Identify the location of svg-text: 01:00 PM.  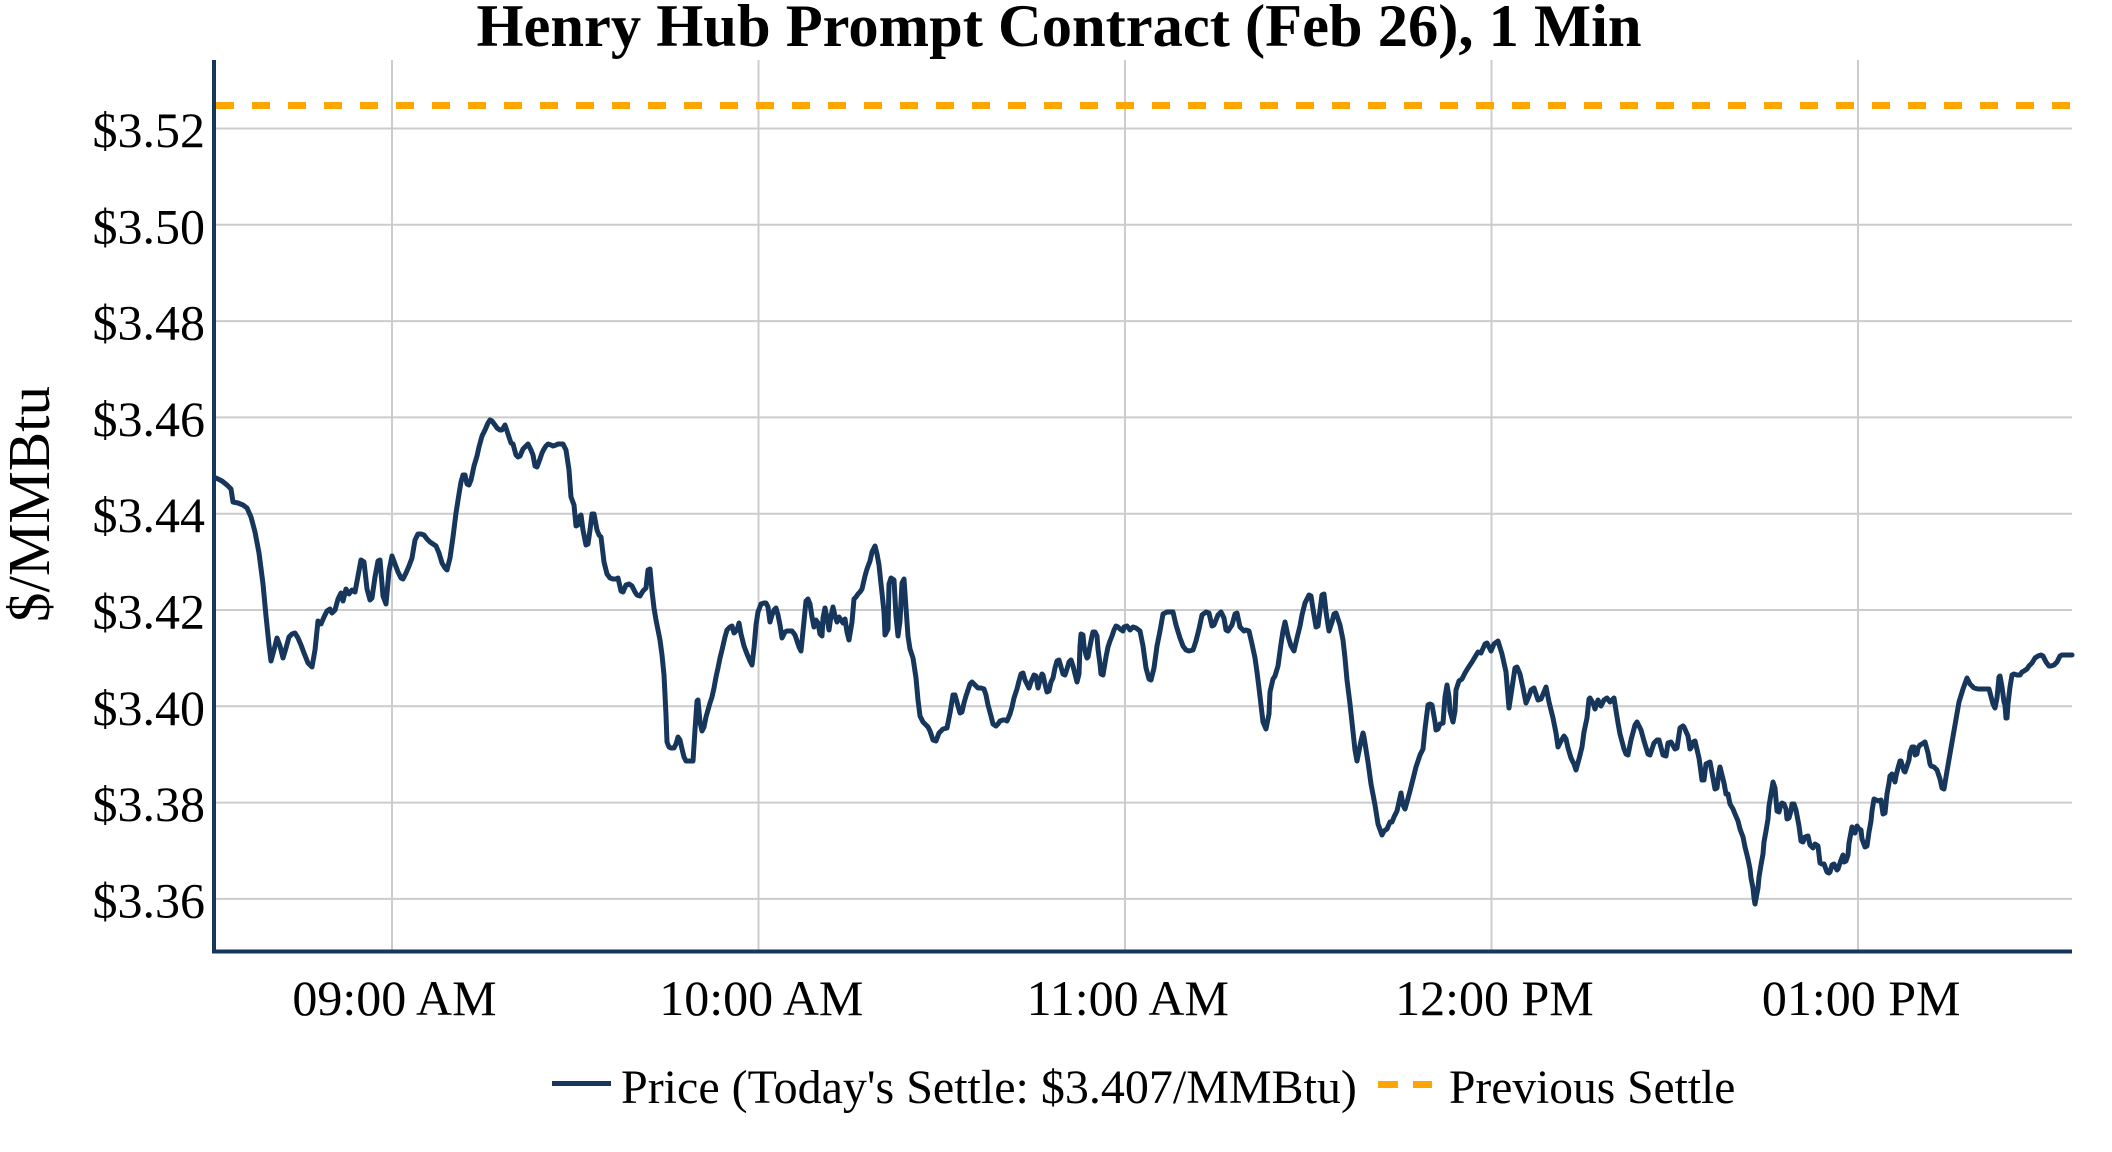
(1861, 998).